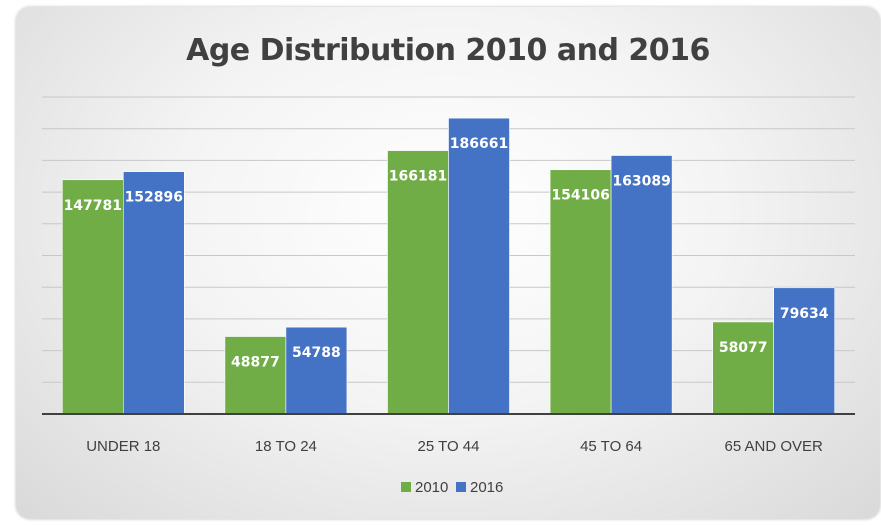 The height and width of the screenshot is (525, 881). Describe the element at coordinates (431, 487) in the screenshot. I see `legend-label-2010: 2010` at that location.